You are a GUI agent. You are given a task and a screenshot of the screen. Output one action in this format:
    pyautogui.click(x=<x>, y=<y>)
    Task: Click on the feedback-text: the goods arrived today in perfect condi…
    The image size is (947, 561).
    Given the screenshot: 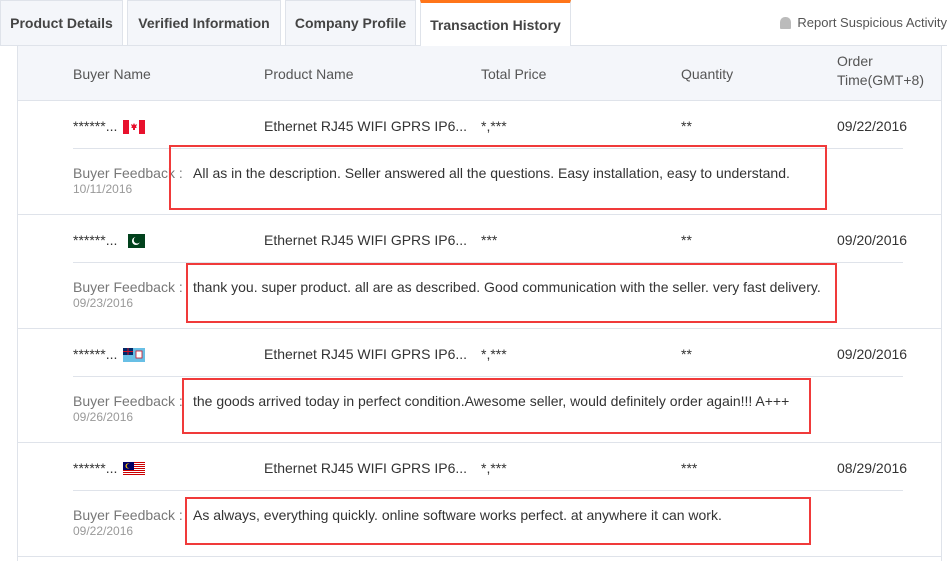 What is the action you would take?
    pyautogui.click(x=491, y=401)
    